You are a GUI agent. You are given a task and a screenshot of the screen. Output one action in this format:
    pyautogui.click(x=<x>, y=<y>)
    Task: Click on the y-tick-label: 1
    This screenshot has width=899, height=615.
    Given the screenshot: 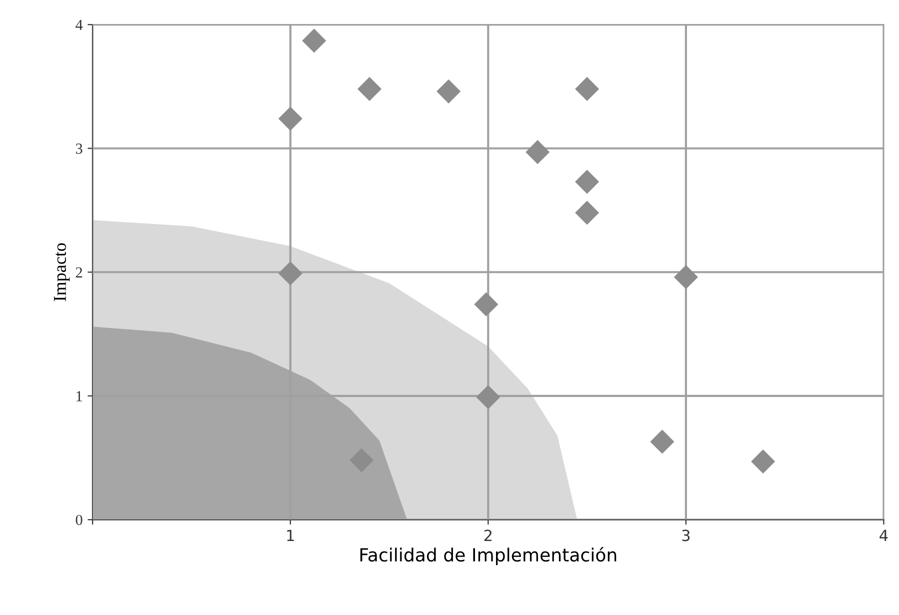 What is the action you would take?
    pyautogui.click(x=79, y=396)
    